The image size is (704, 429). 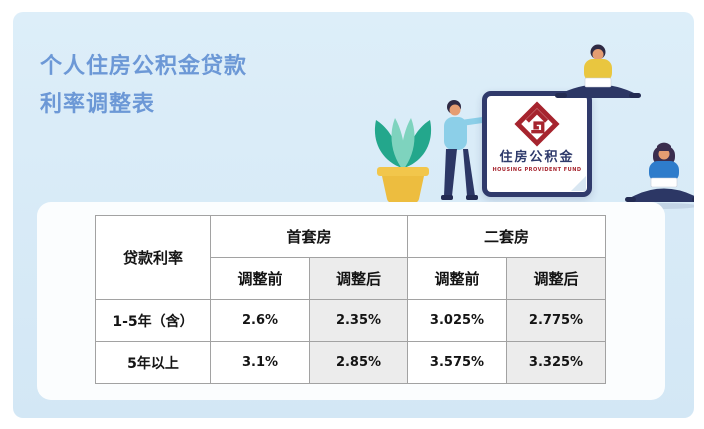 I want to click on sign-board: 住房公积金 HOUSING PROVIDENT FUND, so click(x=537, y=144).